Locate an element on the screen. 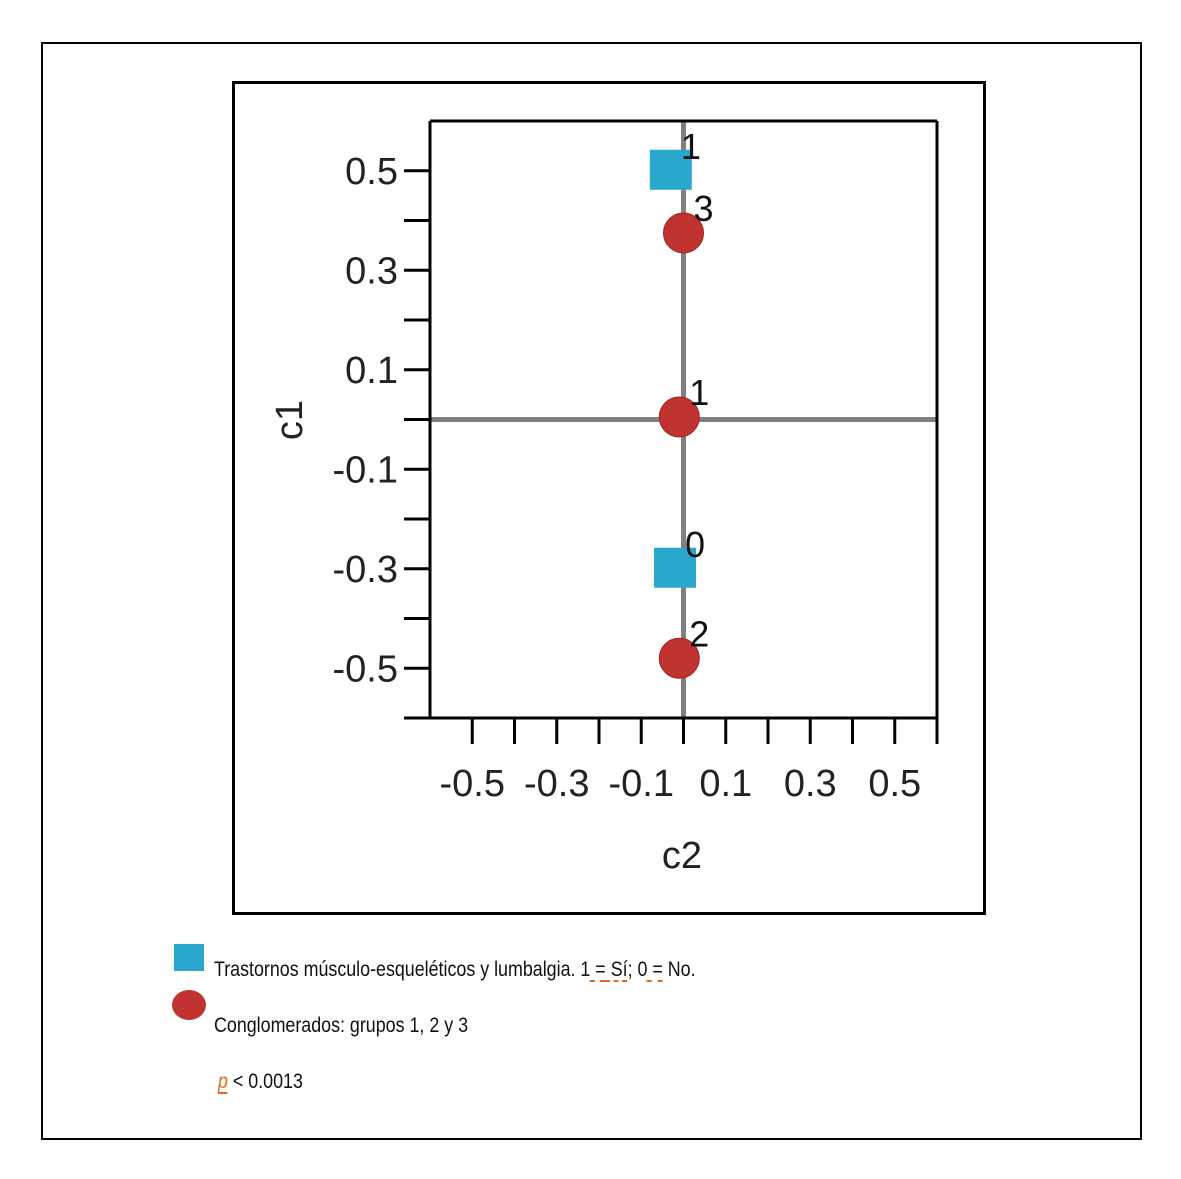  x-axis-title: c2 is located at coordinates (682, 856).